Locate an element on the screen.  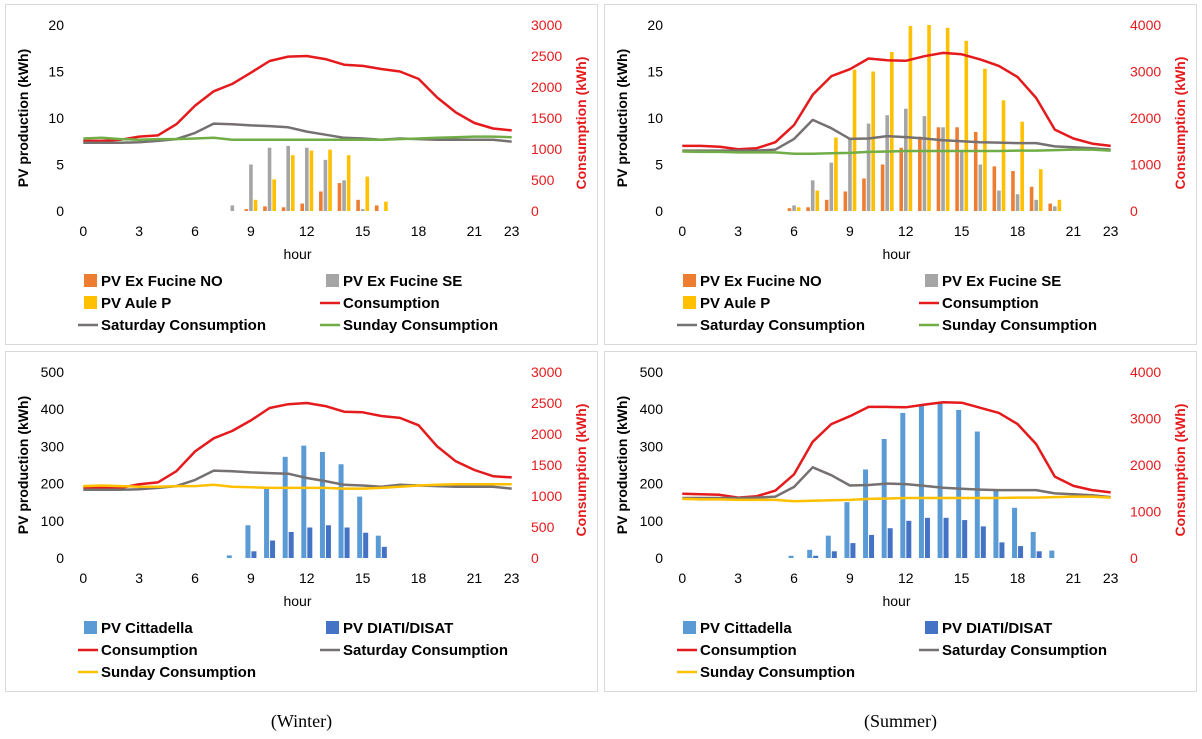
y-tick-label: 0 is located at coordinates (60, 558).